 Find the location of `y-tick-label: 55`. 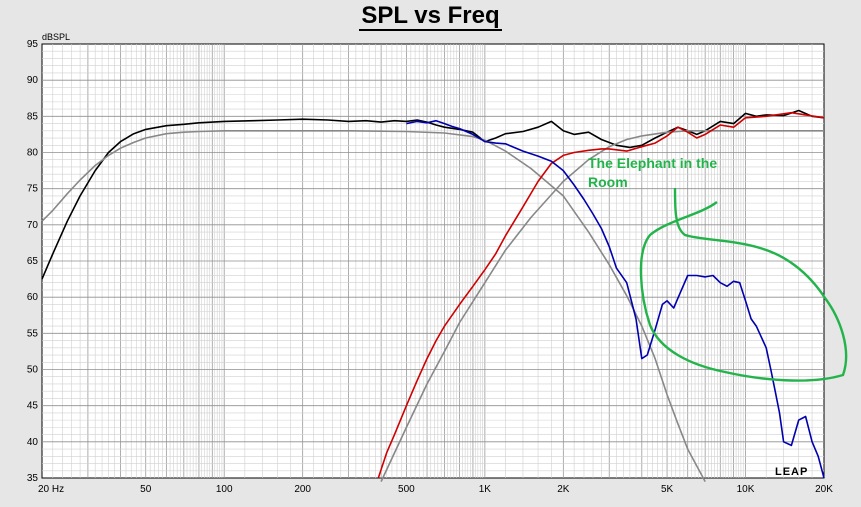

y-tick-label: 55 is located at coordinates (33, 333).